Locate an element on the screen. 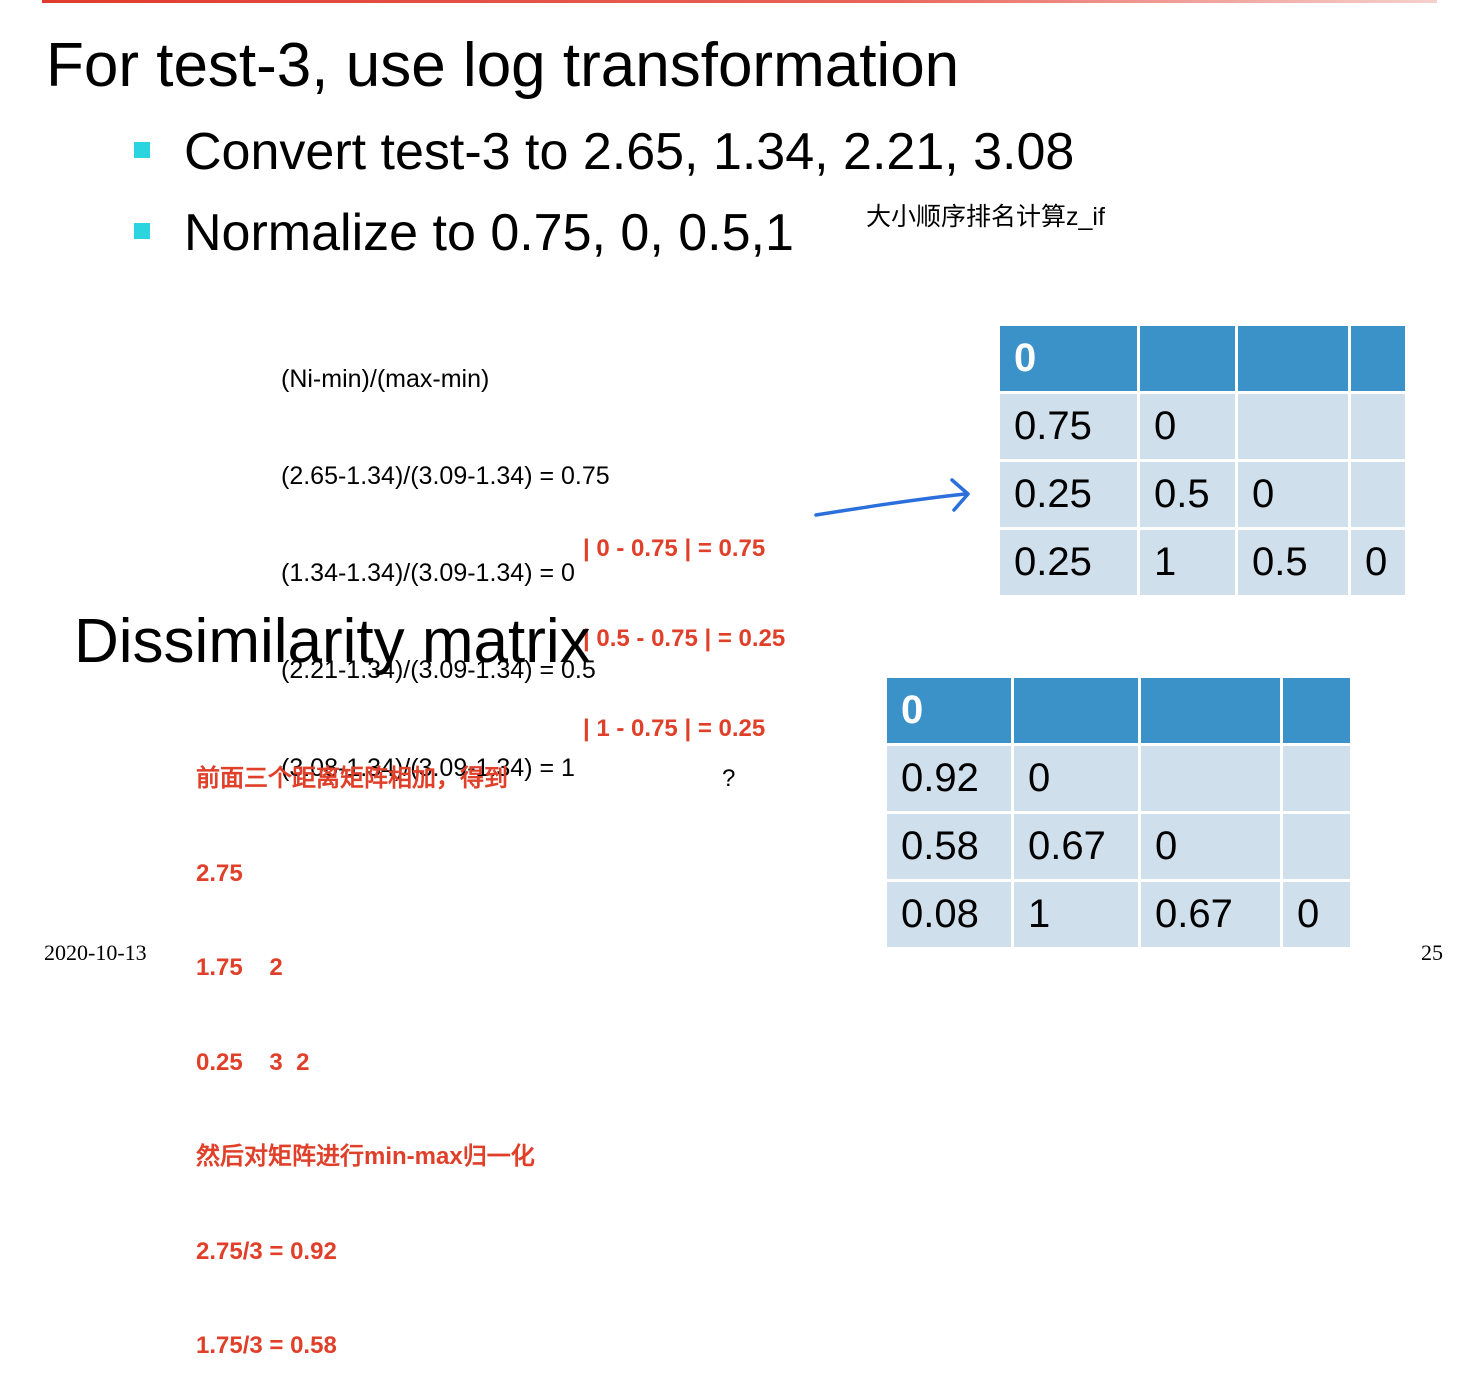  note-line: 前面三个距离矩阵相加，得到 is located at coordinates (352, 778).